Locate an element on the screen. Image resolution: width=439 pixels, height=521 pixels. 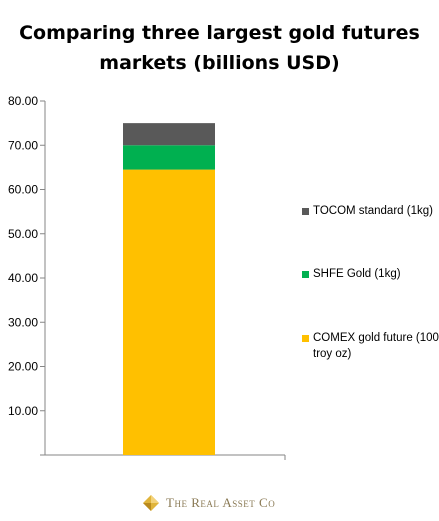
legend-label-tocom: TOCOM standard (1kg) is located at coordinates (373, 211).